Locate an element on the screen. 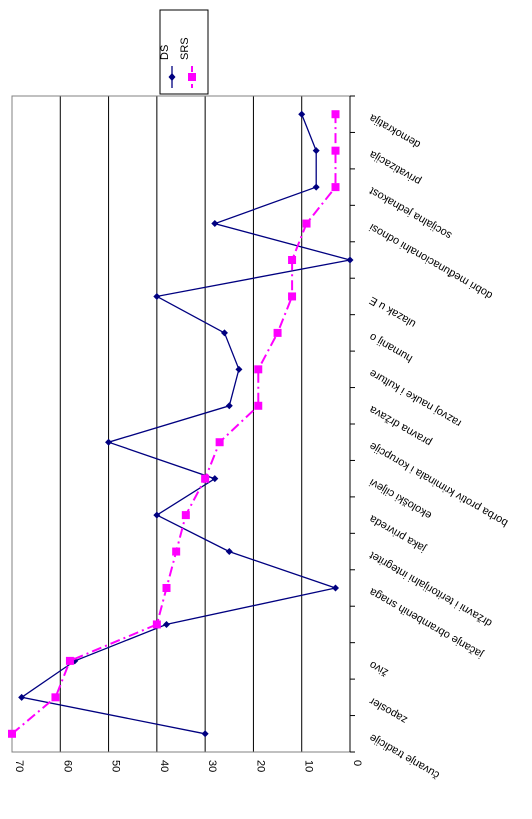 The width and height of the screenshot is (532, 819). category-label: dobri međunacionalni odnosi is located at coordinates (431, 261).